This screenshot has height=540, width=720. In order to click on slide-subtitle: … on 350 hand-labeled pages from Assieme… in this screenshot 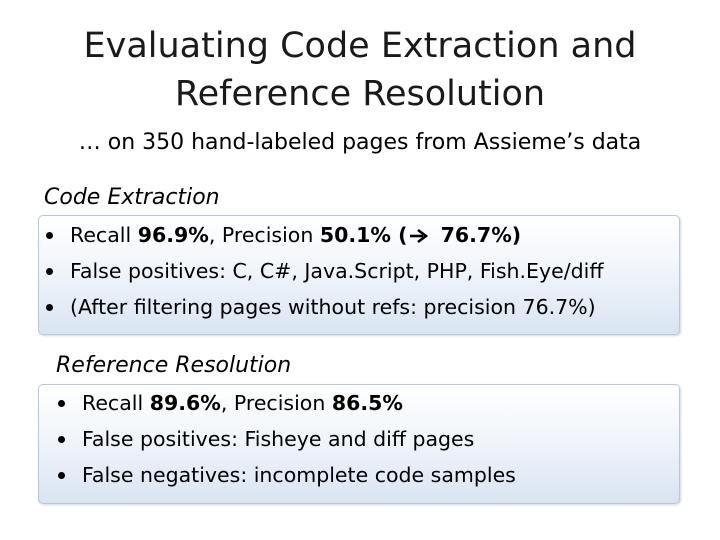, I will do `click(360, 142)`.